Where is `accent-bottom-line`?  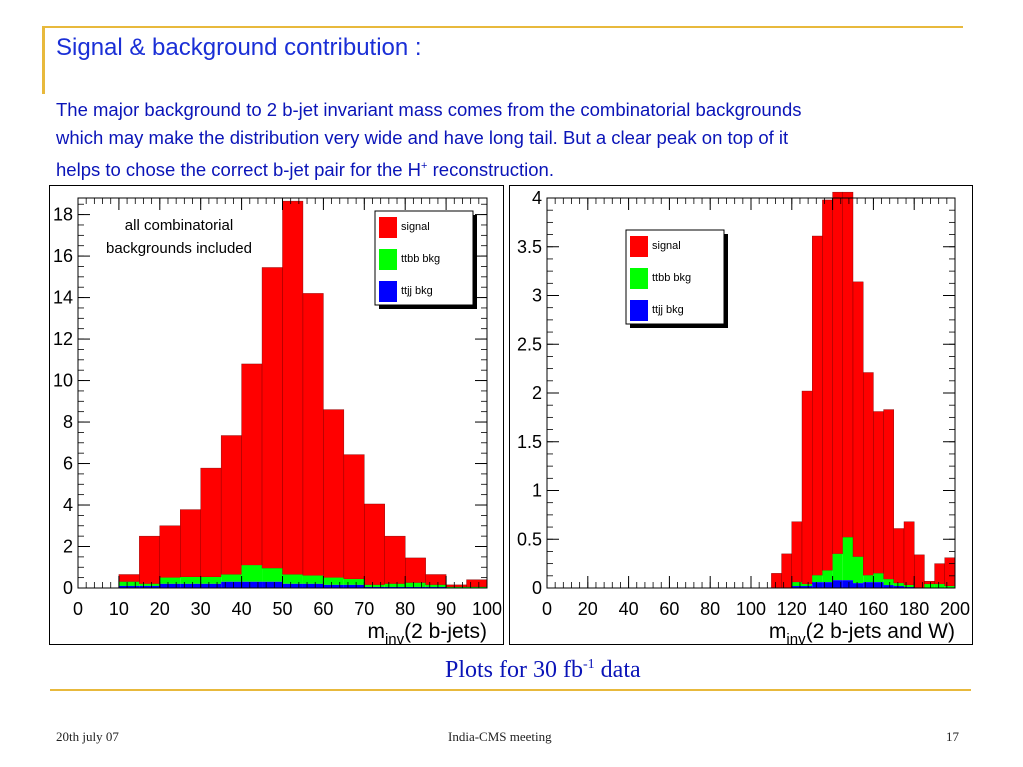
accent-bottom-line is located at coordinates (510, 690).